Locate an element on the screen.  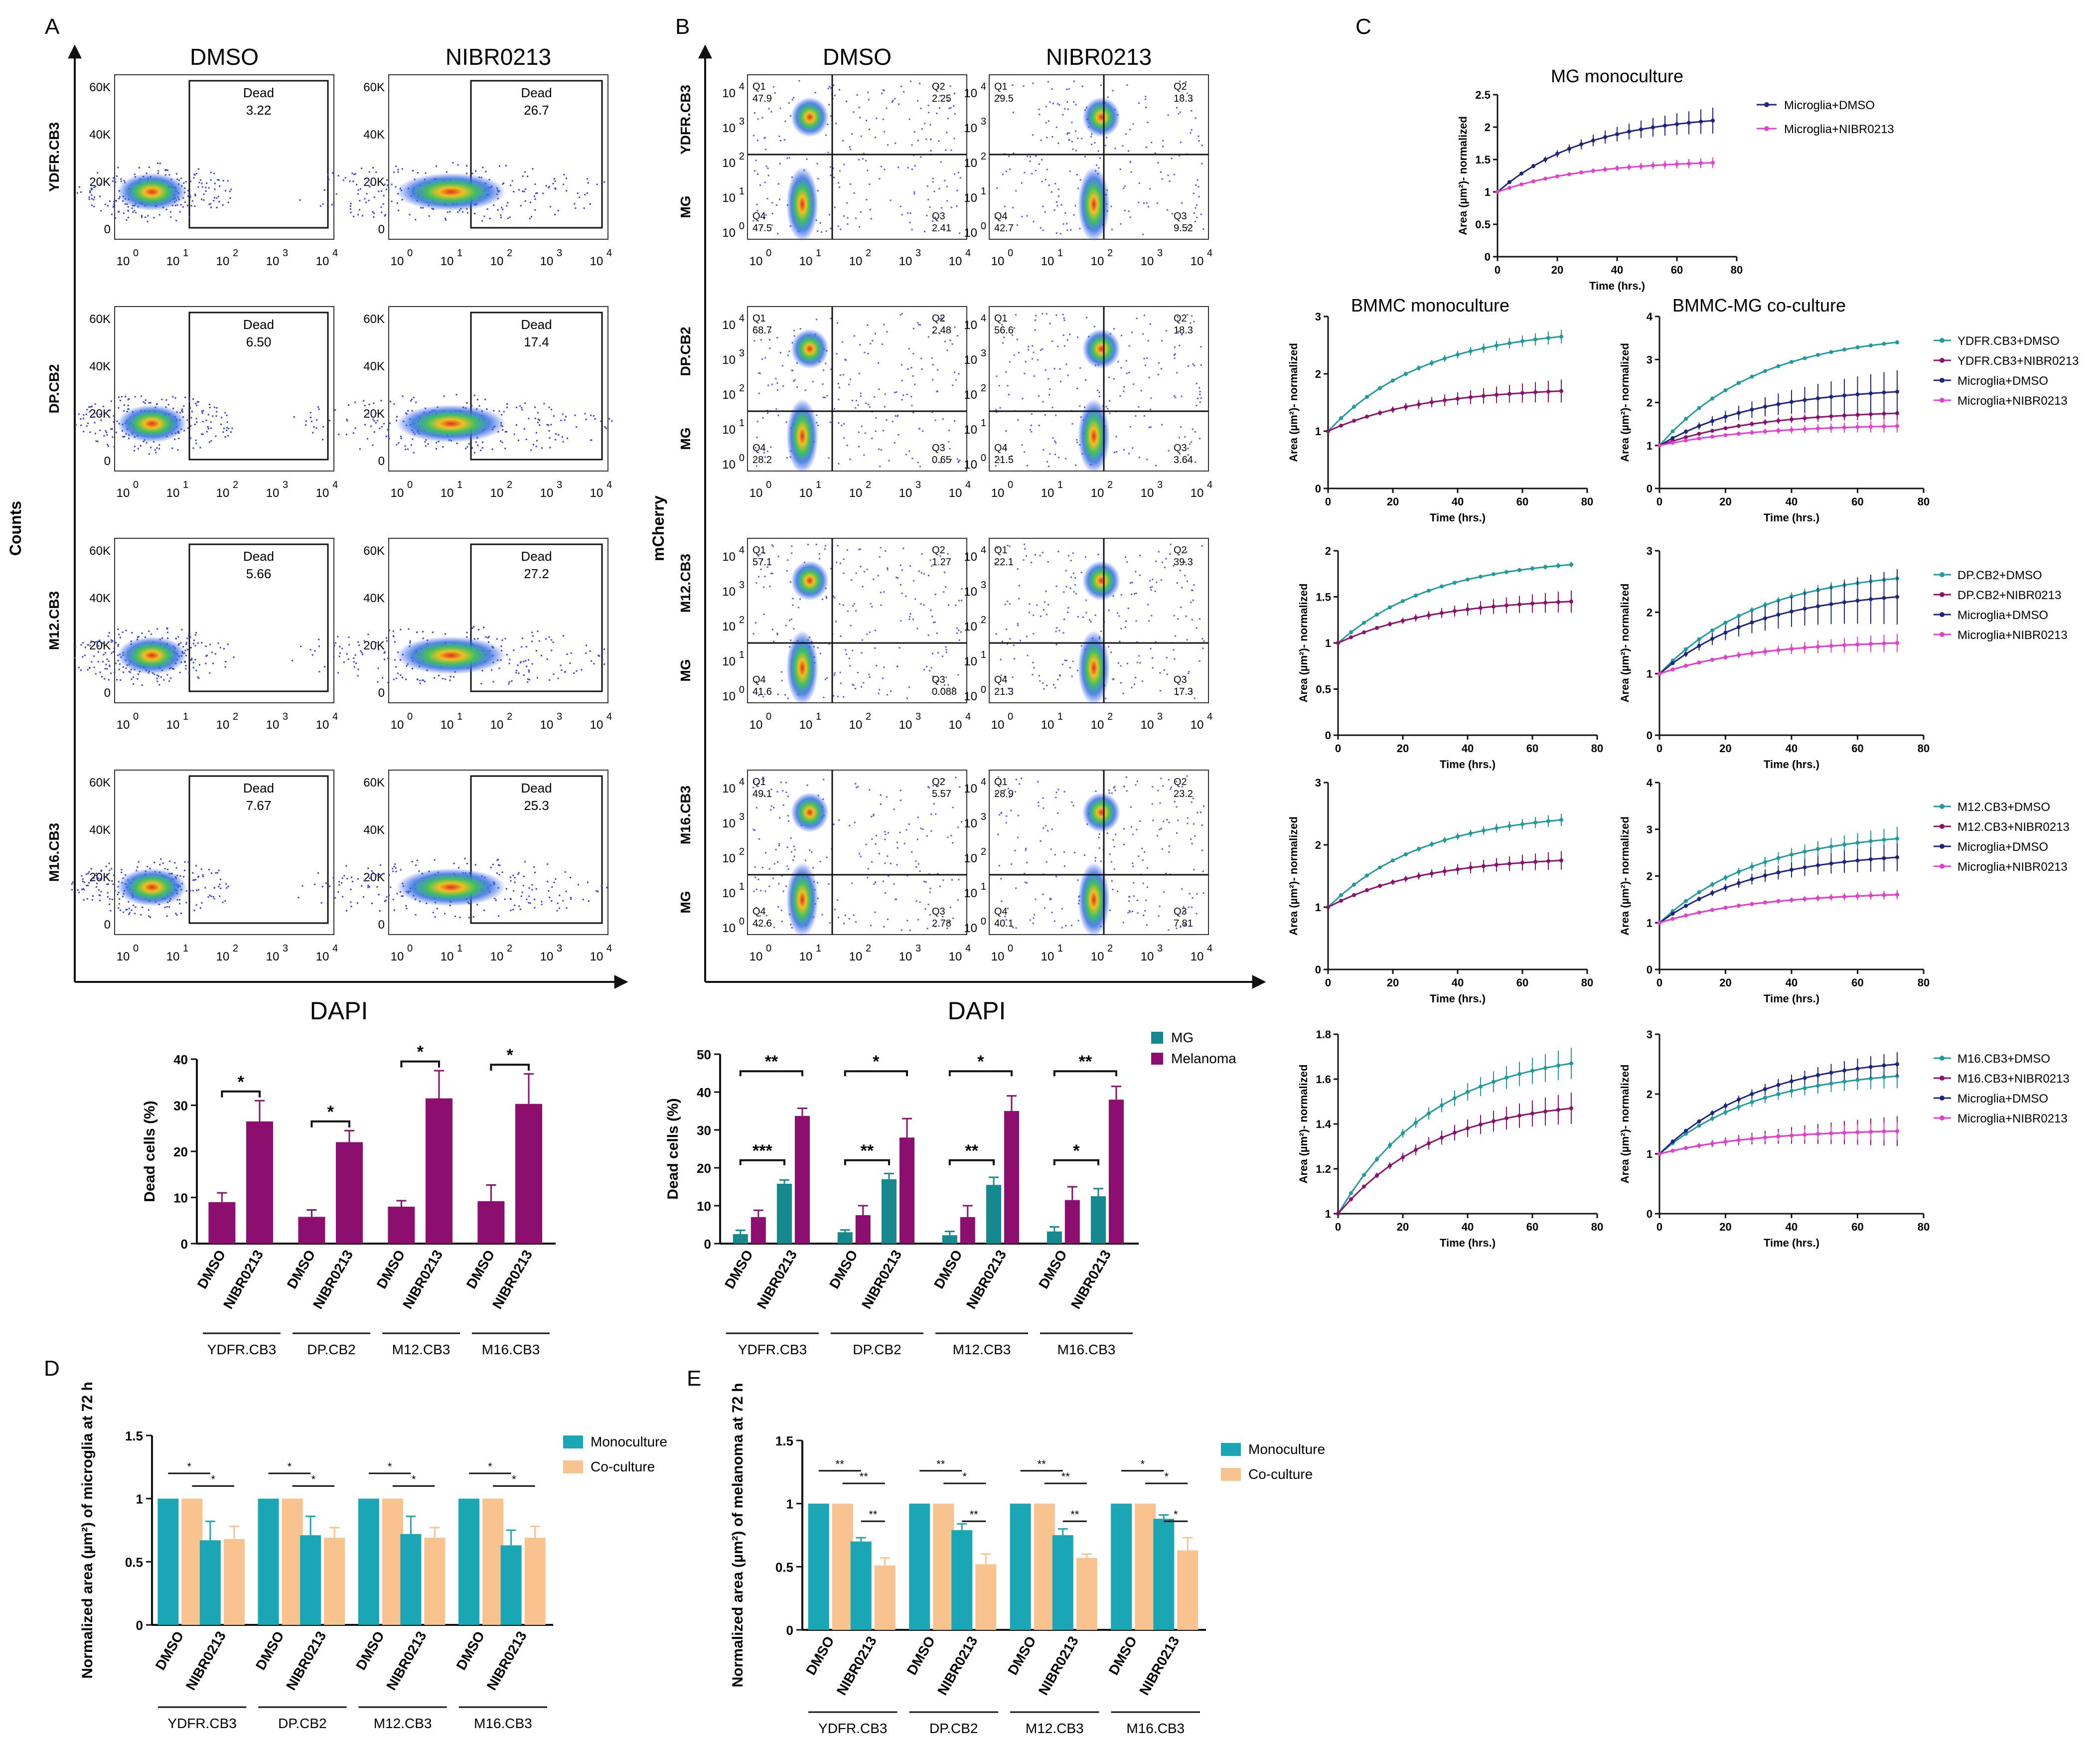
x-tick-exponent: 1 is located at coordinates (1060, 253).